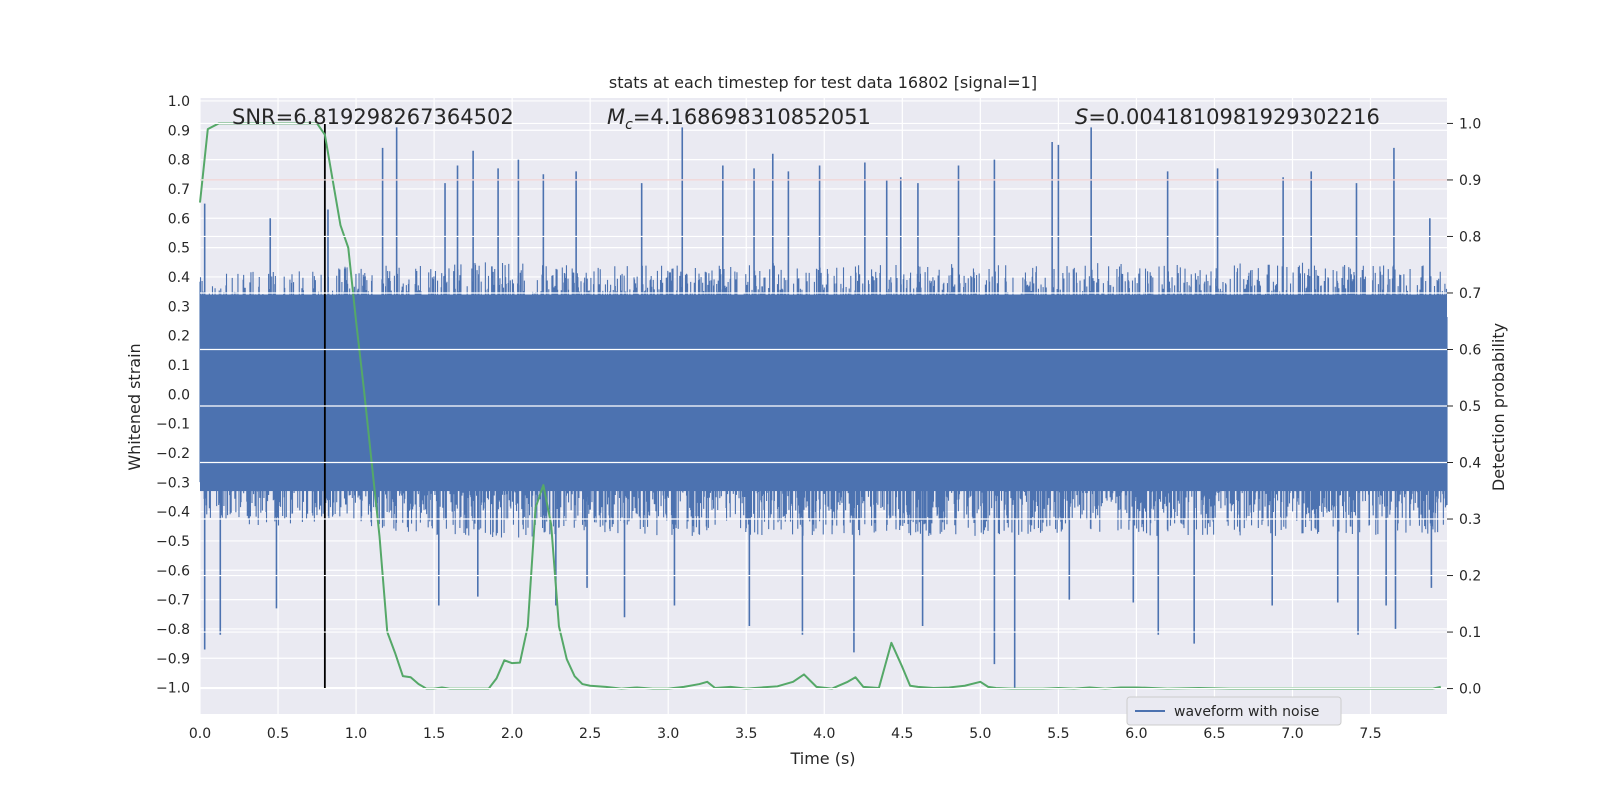 The height and width of the screenshot is (804, 1600). Describe the element at coordinates (1470, 350) in the screenshot. I see `y2-tick-label: 0.6` at that location.